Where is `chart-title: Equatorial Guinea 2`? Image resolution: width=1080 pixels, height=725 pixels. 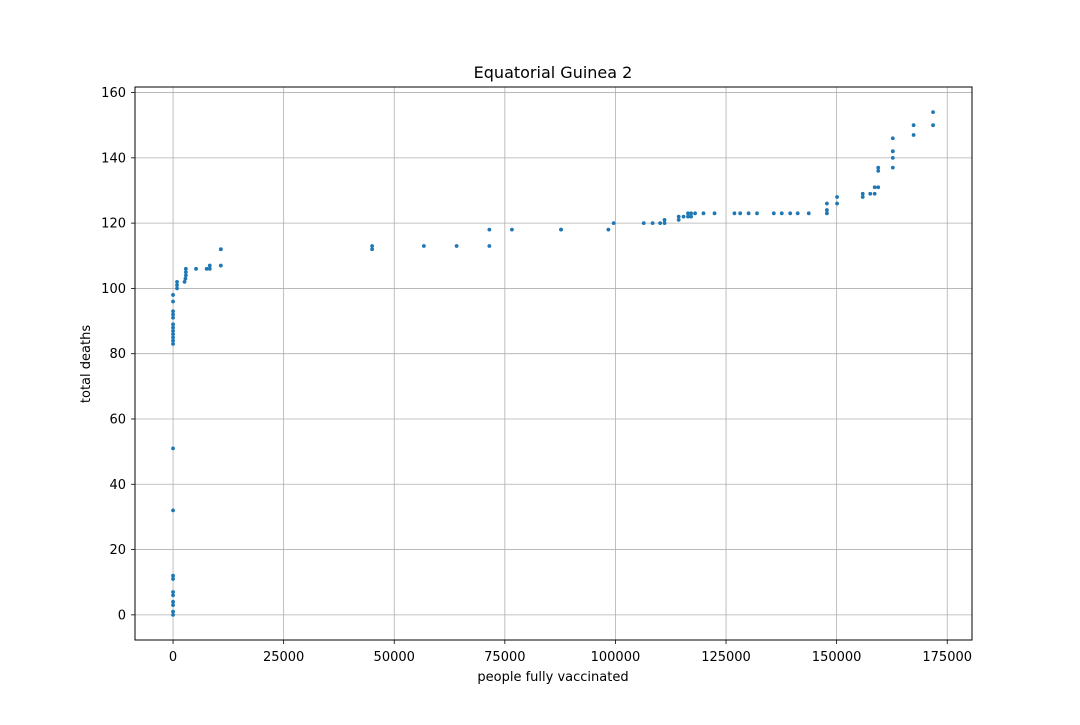
chart-title: Equatorial Guinea 2 is located at coordinates (553, 72).